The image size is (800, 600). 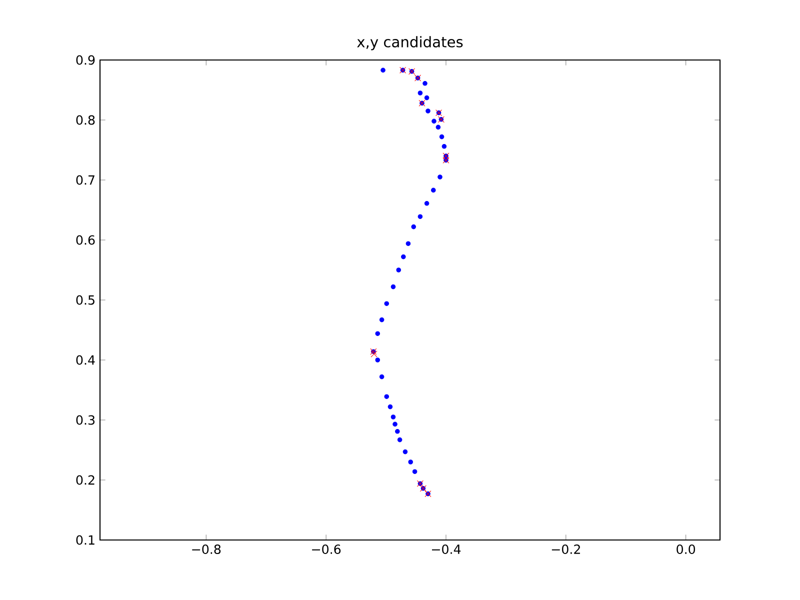 What do you see at coordinates (85, 180) in the screenshot?
I see `y-tick-label: 0.7` at bounding box center [85, 180].